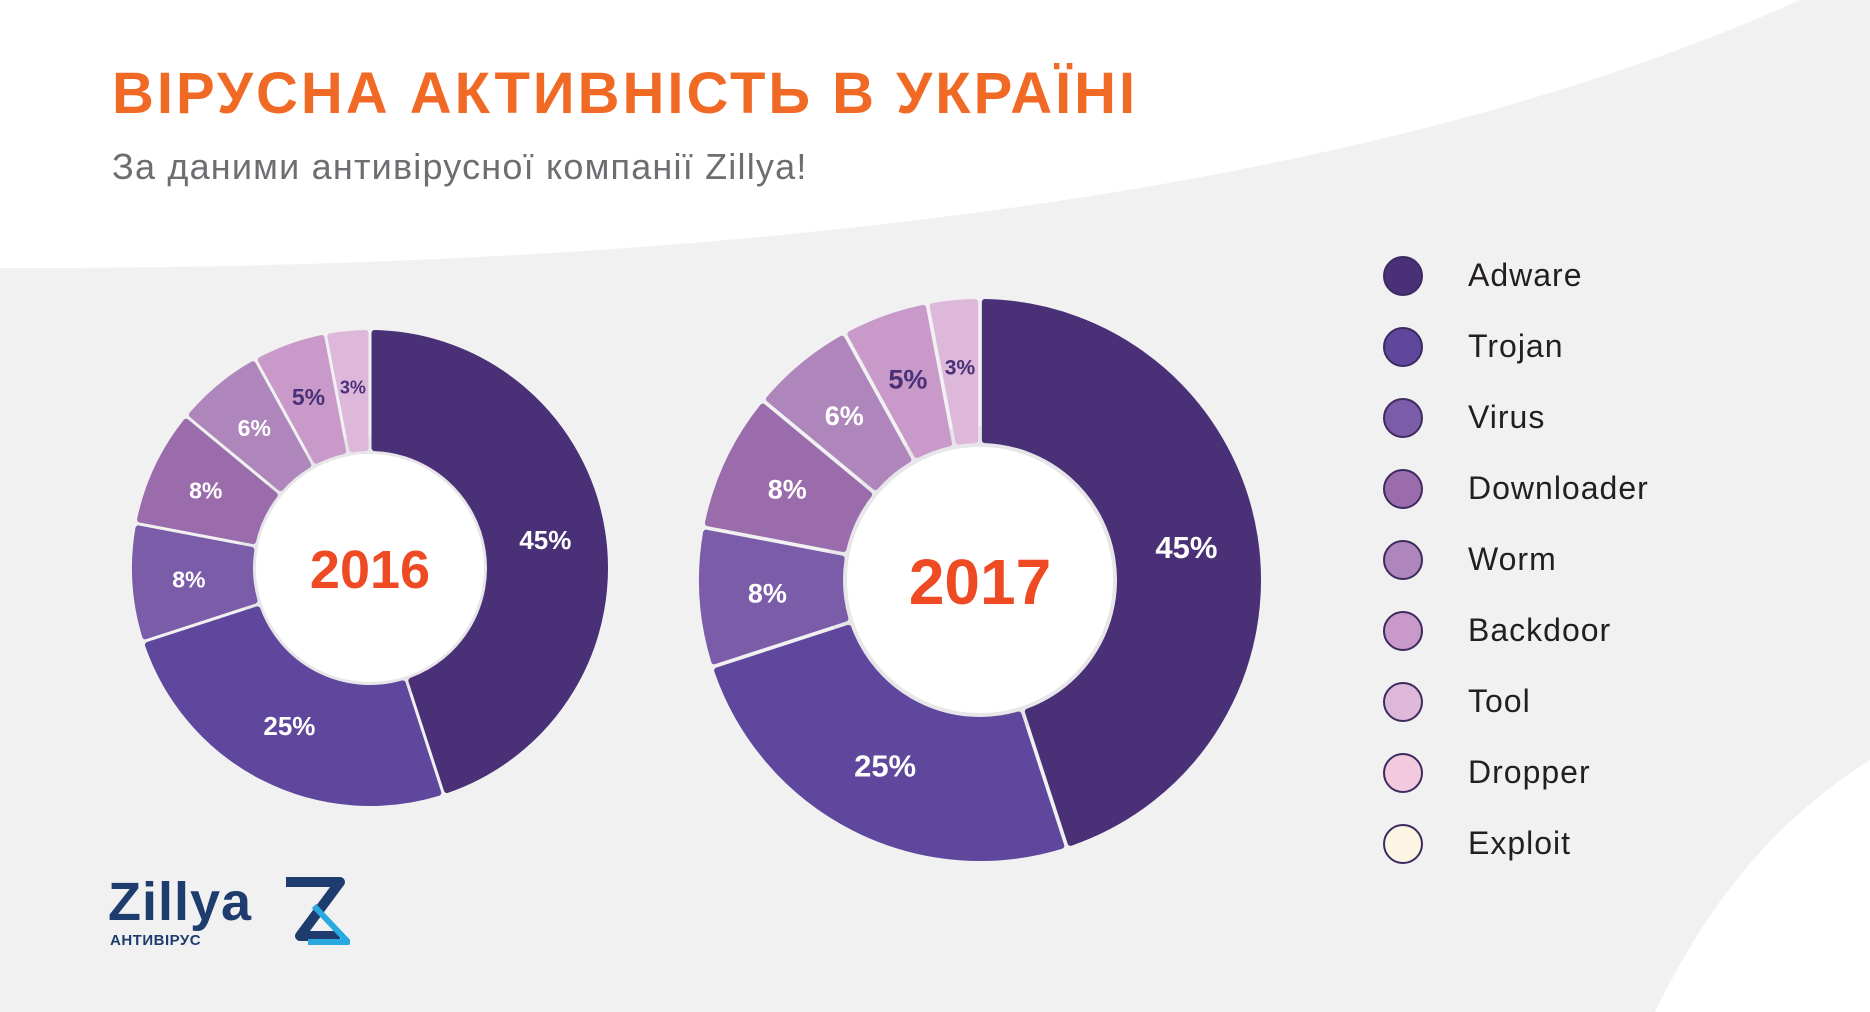 The width and height of the screenshot is (1870, 1012). I want to click on logo-wordmark: Zillya, so click(180, 902).